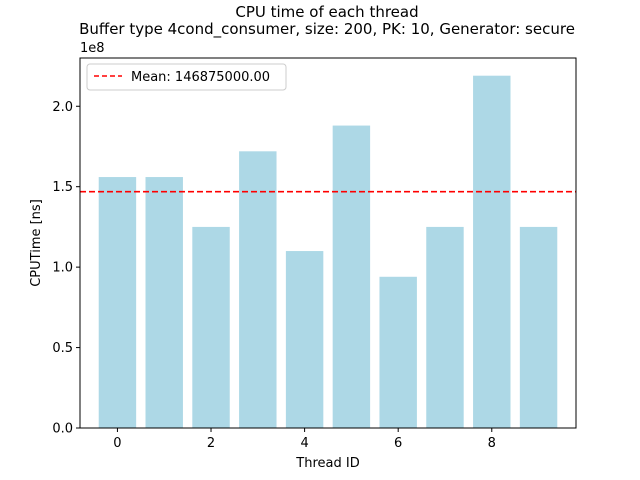 The image size is (640, 480). What do you see at coordinates (200, 77) in the screenshot?
I see `legend-mean-label: Mean: 146875000.00` at bounding box center [200, 77].